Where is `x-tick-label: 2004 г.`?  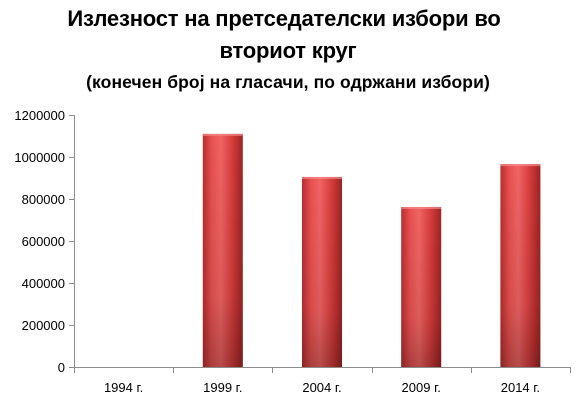
x-tick-label: 2004 г. is located at coordinates (321, 387).